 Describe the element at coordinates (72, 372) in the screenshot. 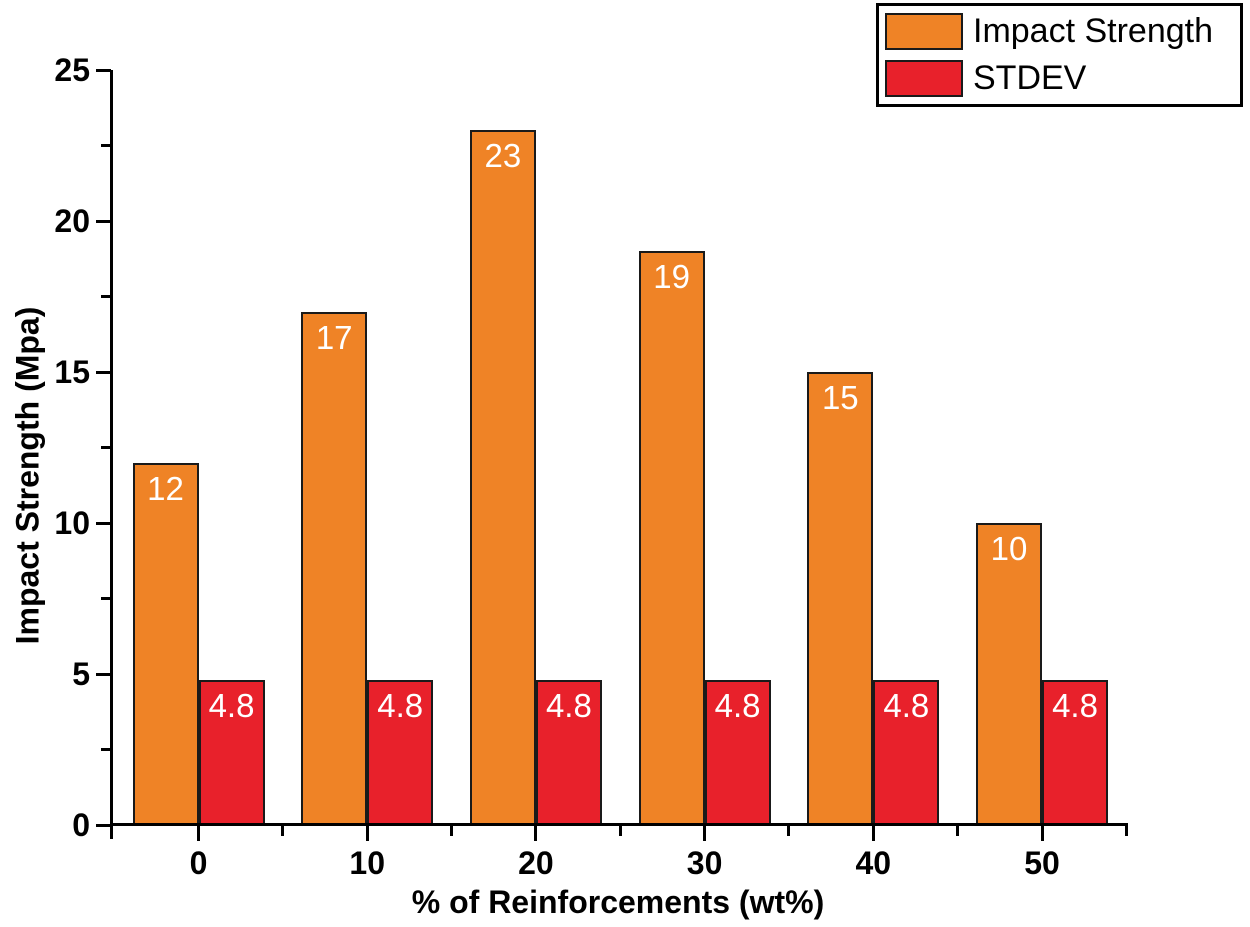

I see `y-tick-label: 15` at that location.